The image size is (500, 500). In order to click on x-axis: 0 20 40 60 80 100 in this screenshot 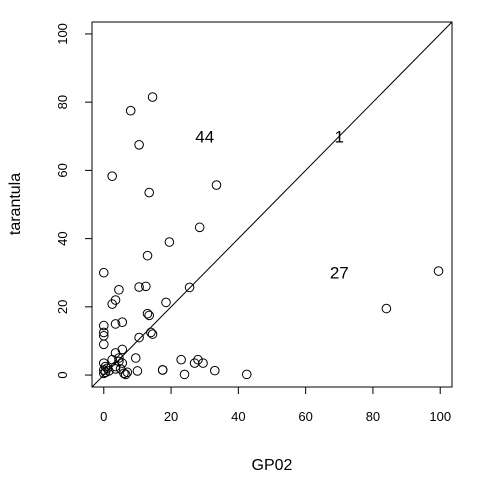, I will do `click(275, 405)`.